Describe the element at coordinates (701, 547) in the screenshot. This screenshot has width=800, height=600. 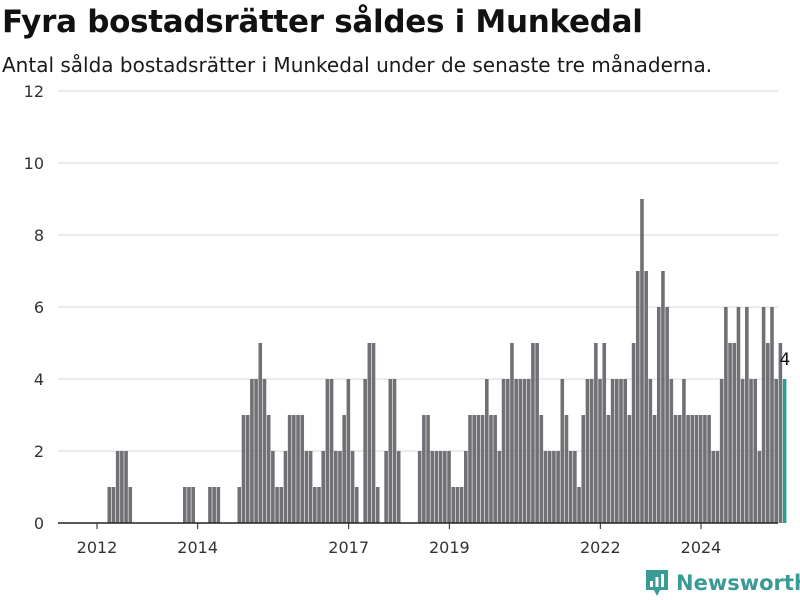
I see `x-tick-label: 2024` at that location.